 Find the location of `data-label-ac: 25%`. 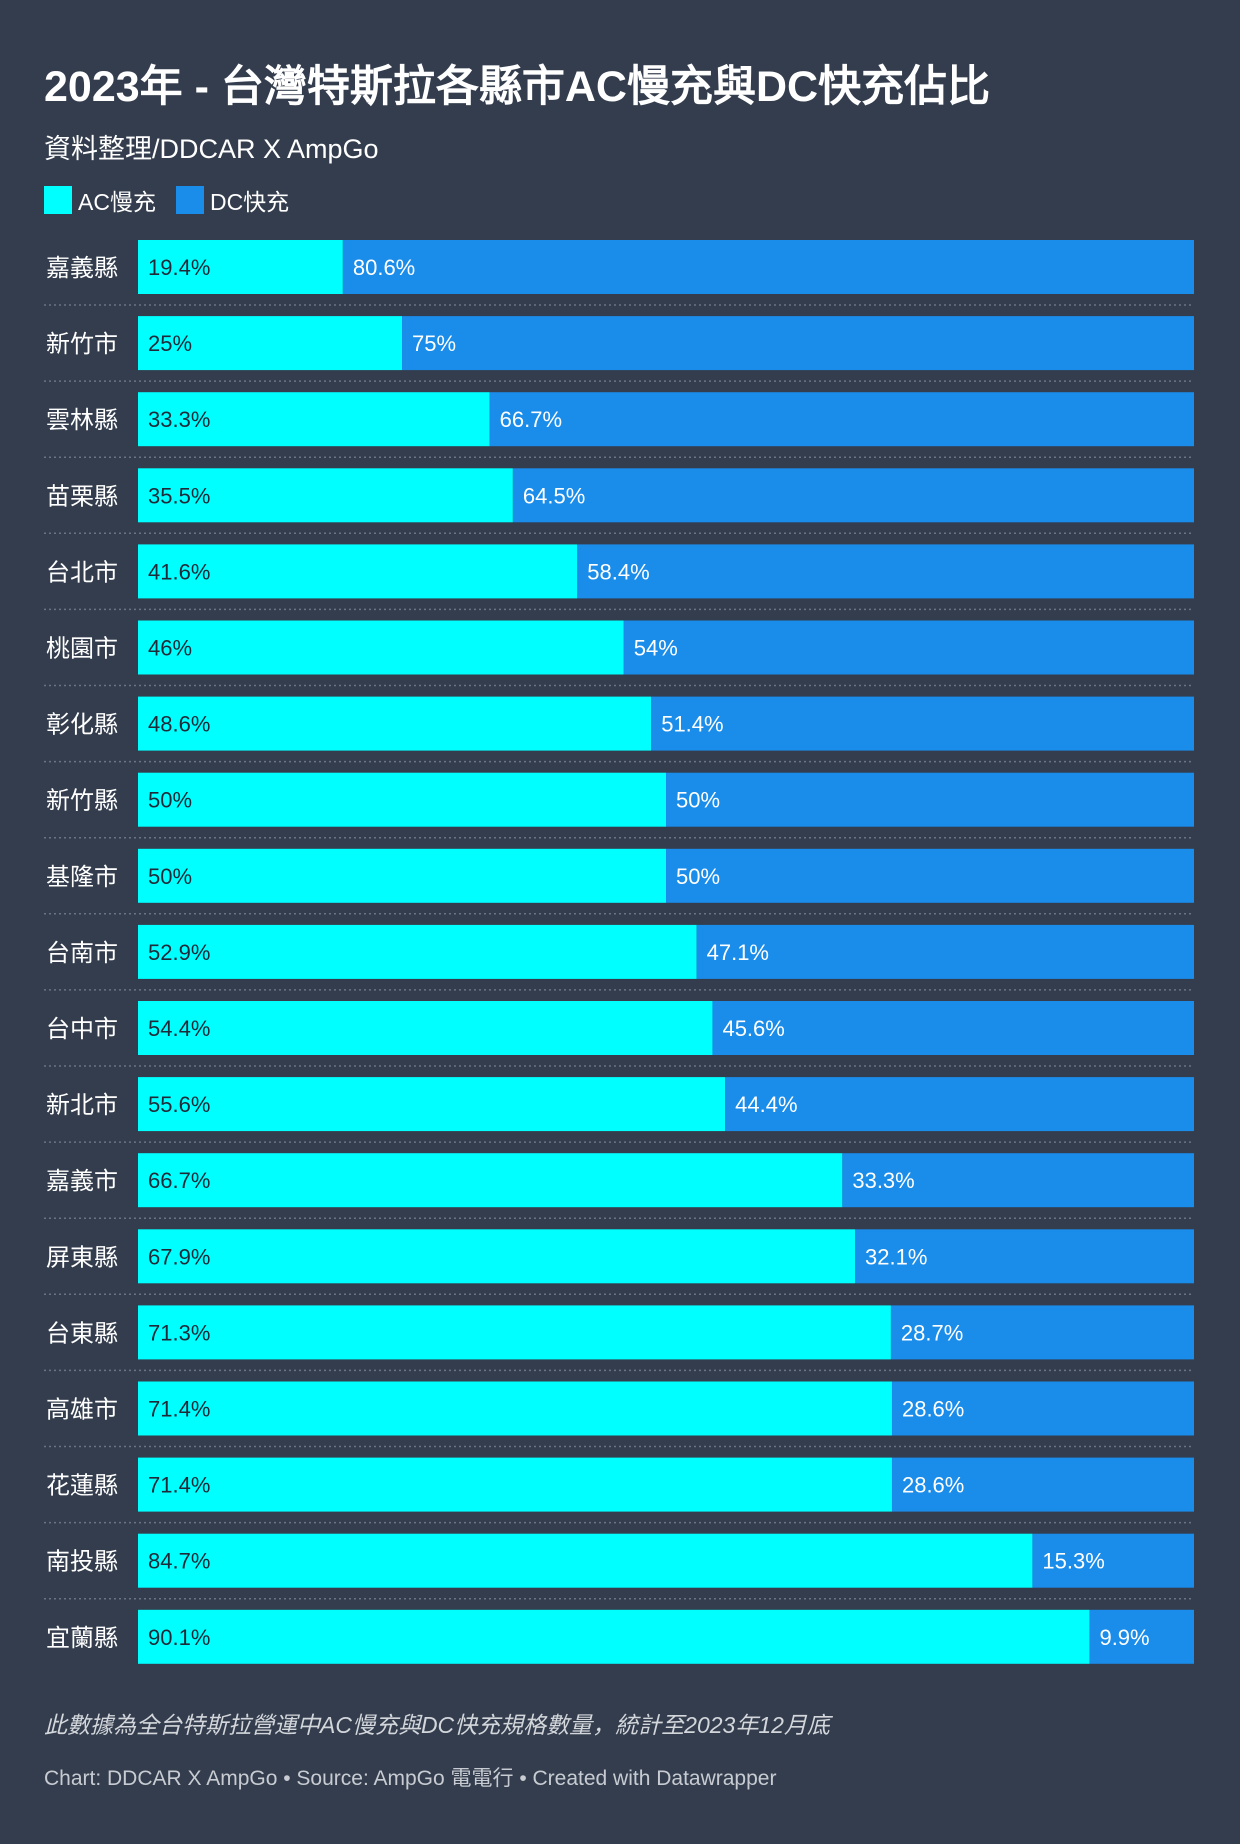

data-label-ac: 25% is located at coordinates (170, 343).